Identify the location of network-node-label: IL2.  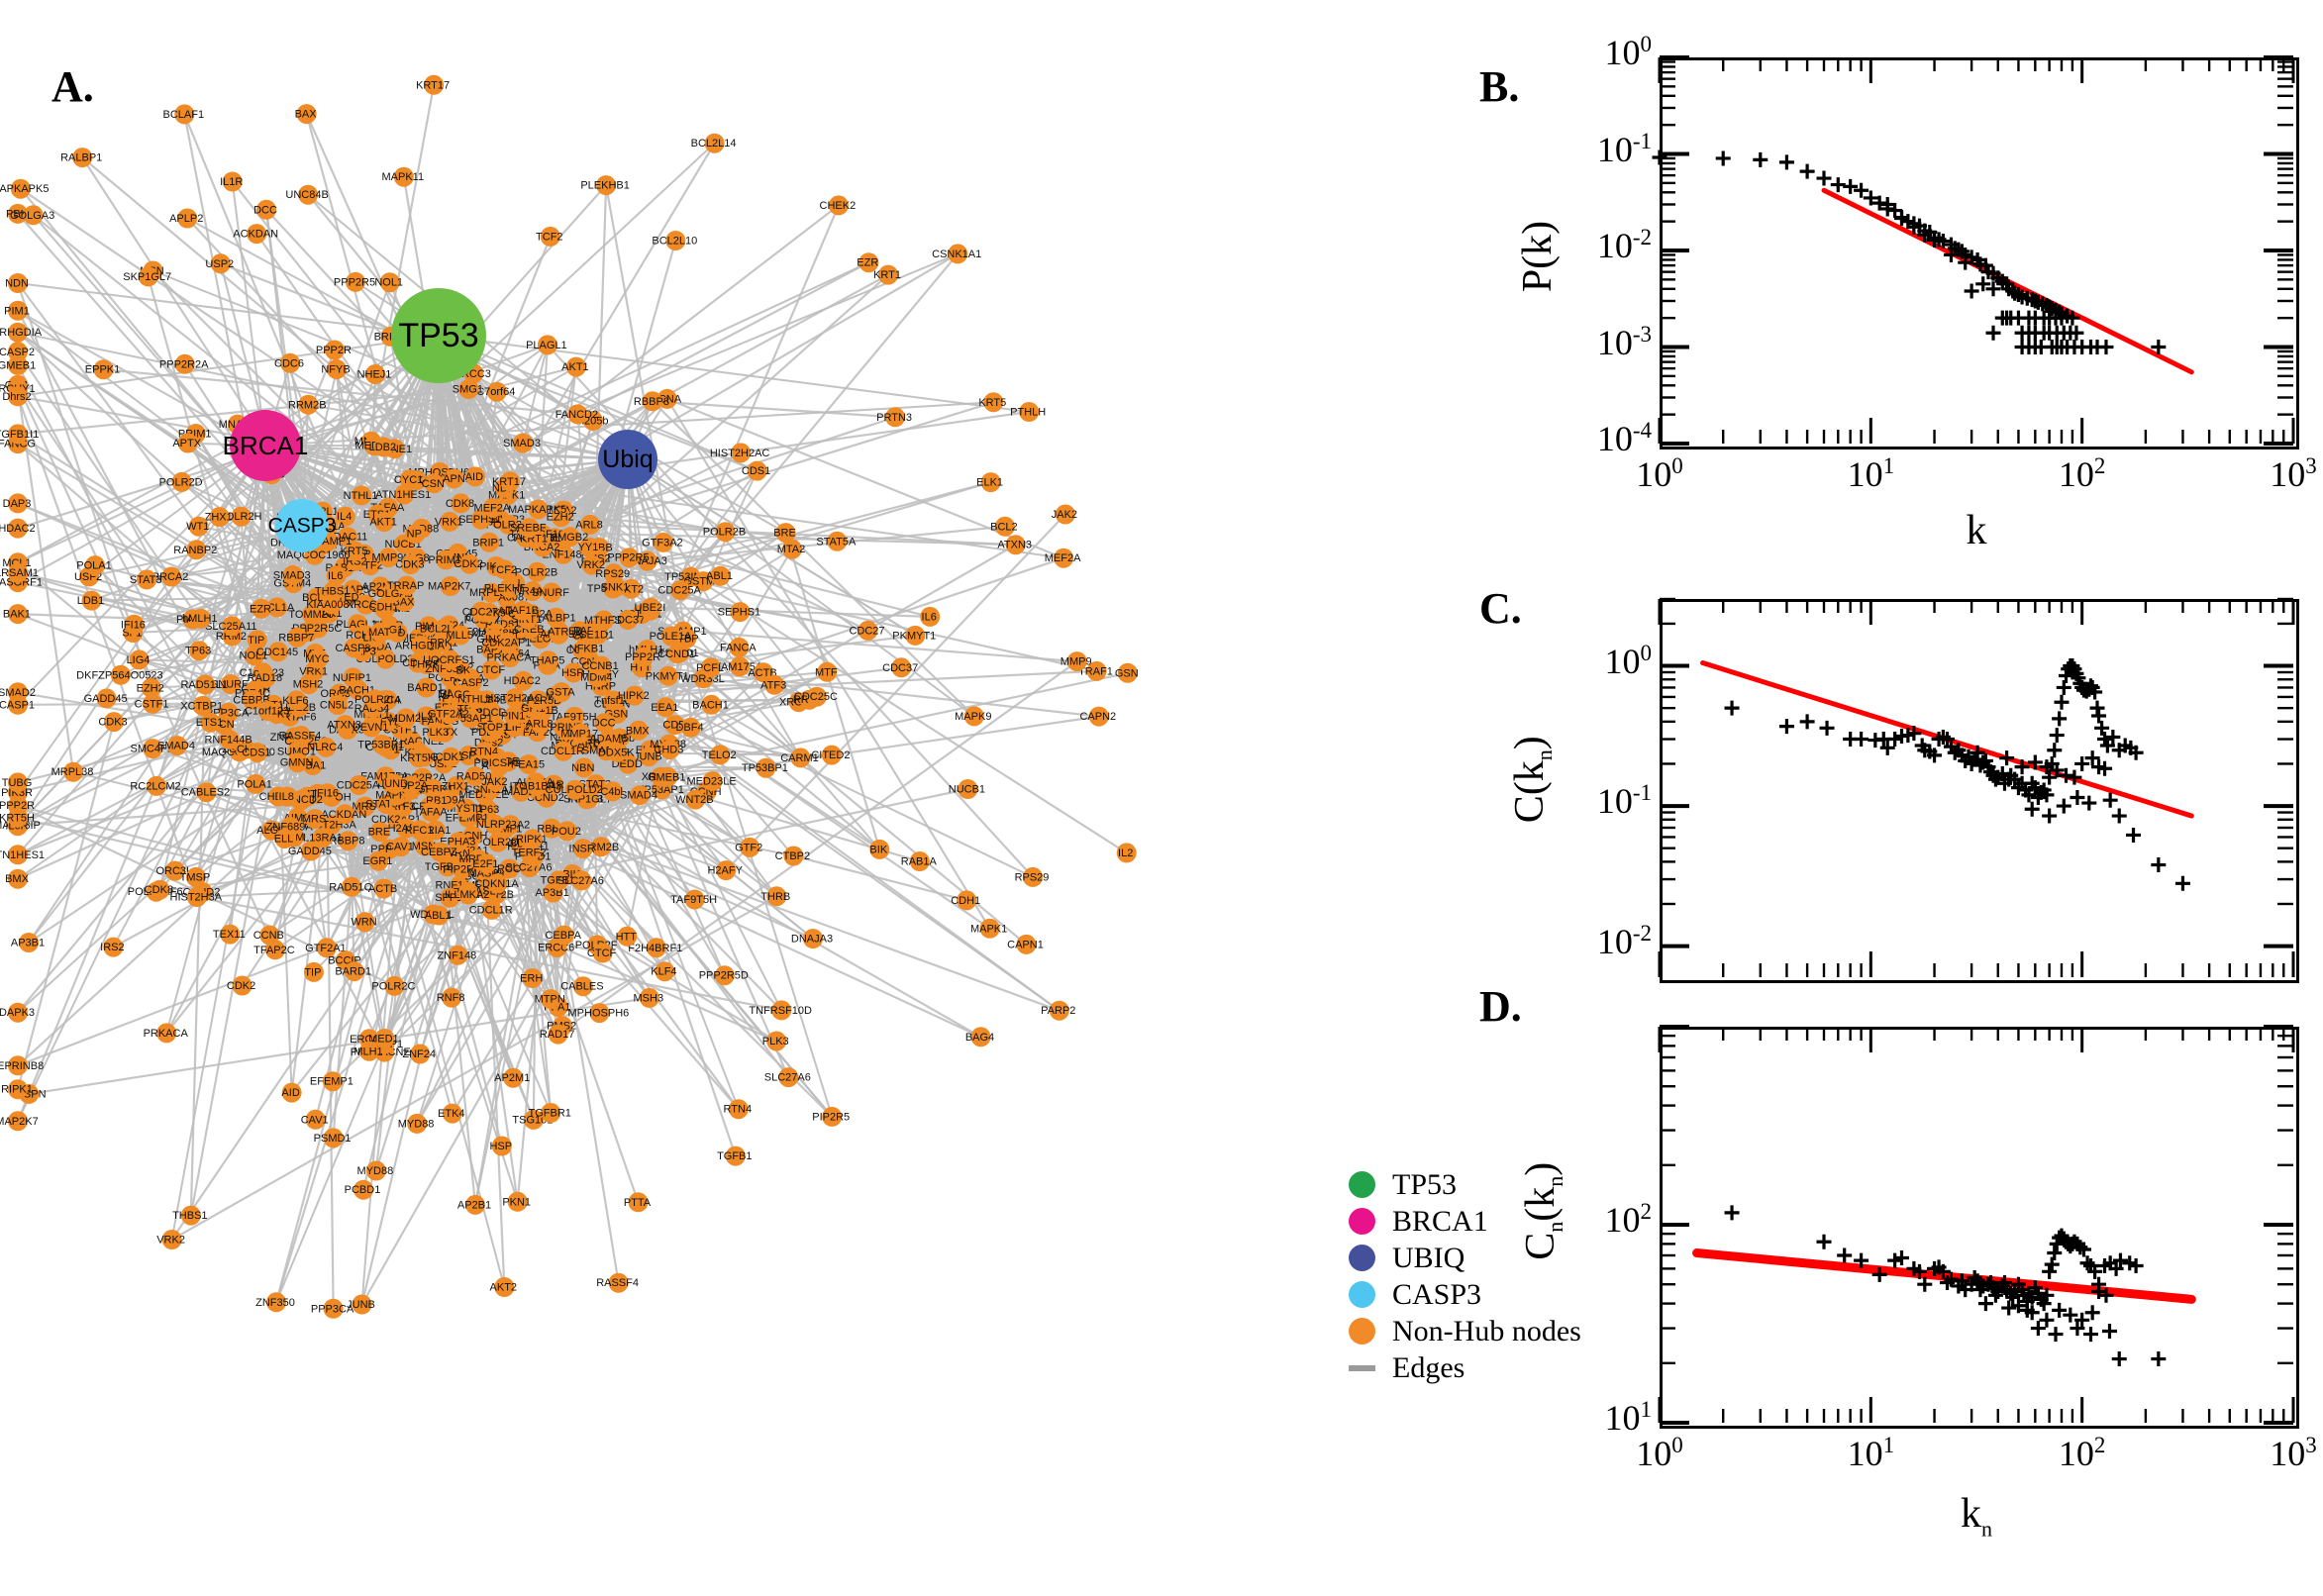
(1125, 853).